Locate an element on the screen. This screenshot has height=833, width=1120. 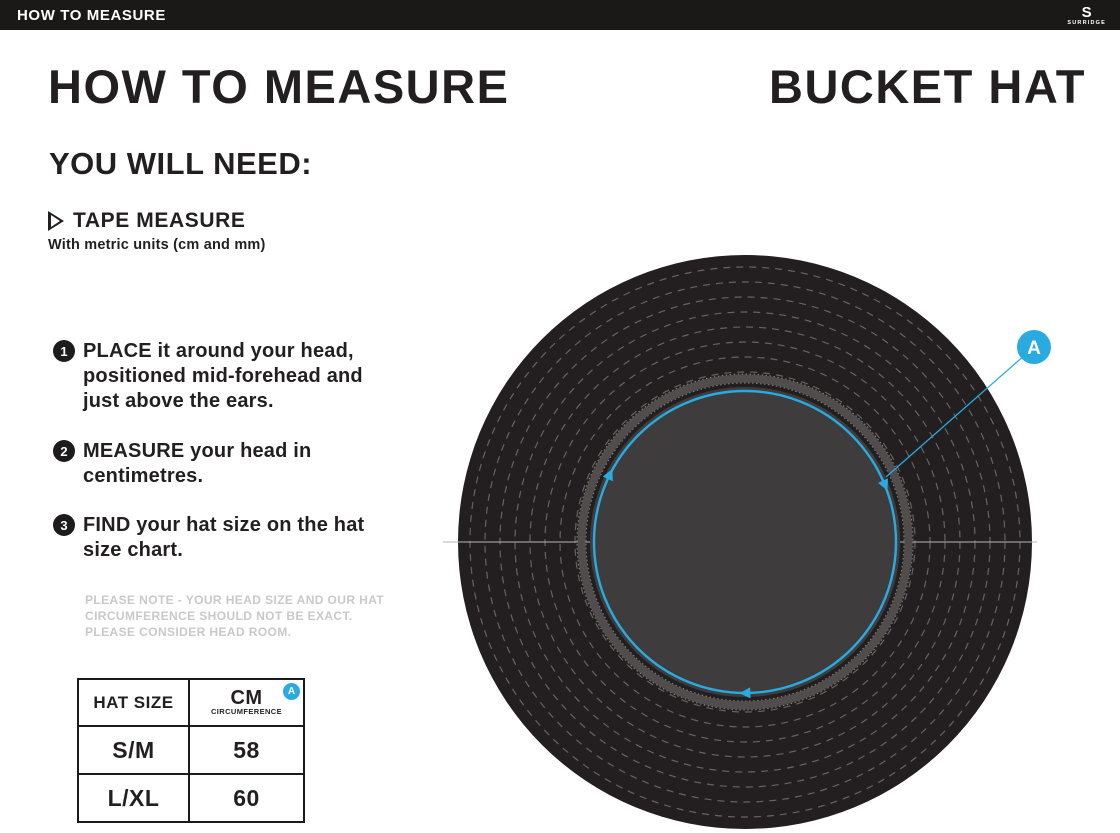
measure-a-badge: A is located at coordinates (291, 691).